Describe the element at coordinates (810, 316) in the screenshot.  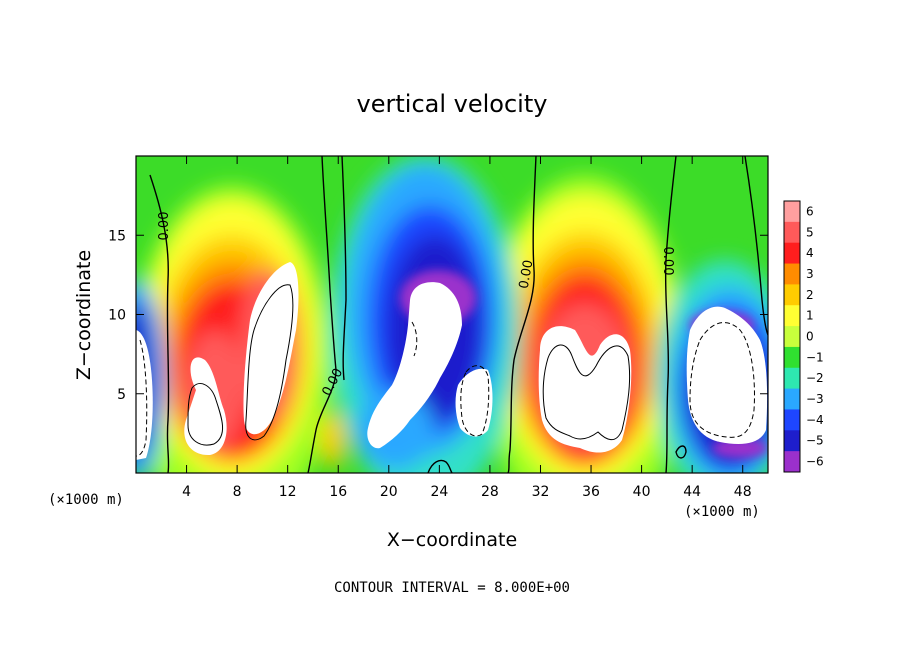
I see `colorbar-label: 1` at that location.